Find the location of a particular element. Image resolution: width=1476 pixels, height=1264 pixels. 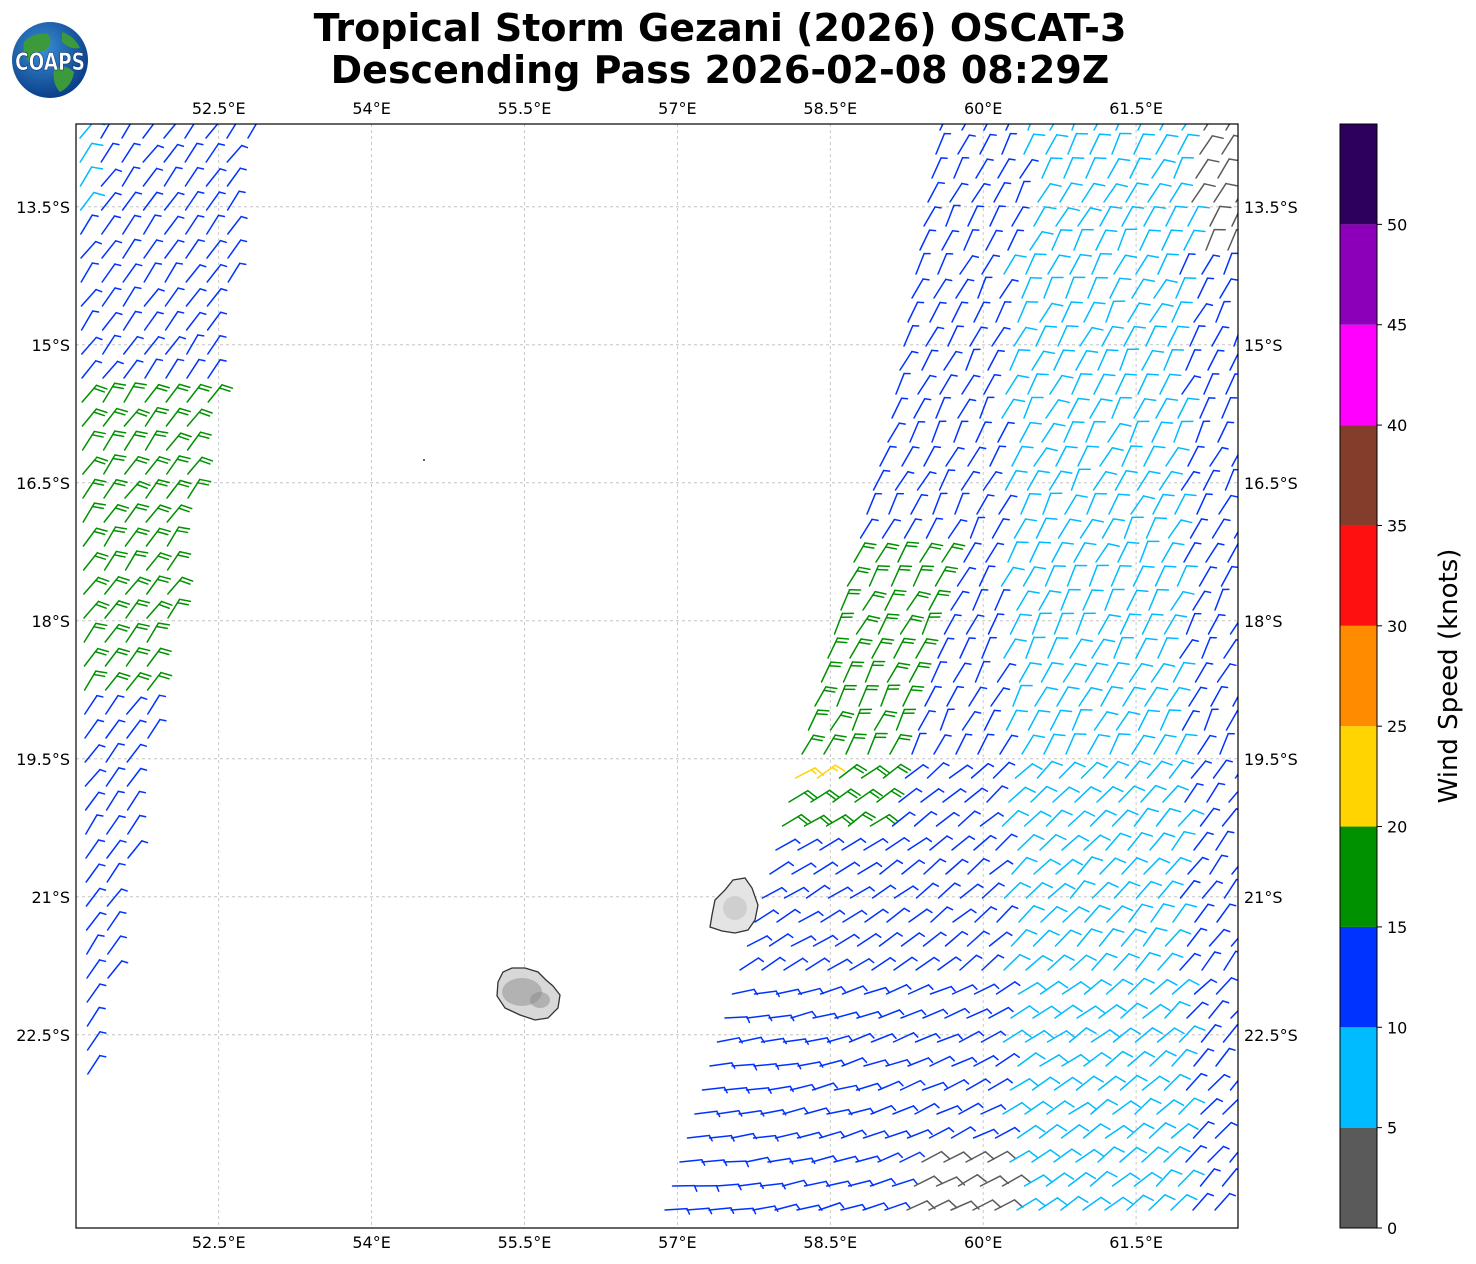

lon-tick-label: 54°E is located at coordinates (371, 1242).